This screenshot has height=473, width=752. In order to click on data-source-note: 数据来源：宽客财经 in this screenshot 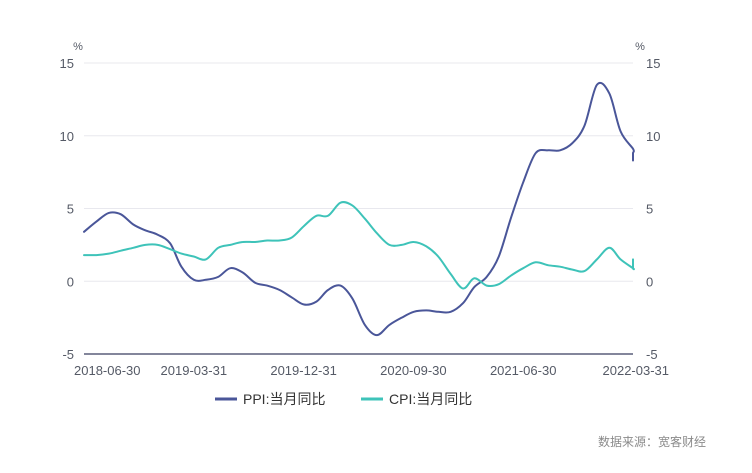, I will do `click(652, 441)`.